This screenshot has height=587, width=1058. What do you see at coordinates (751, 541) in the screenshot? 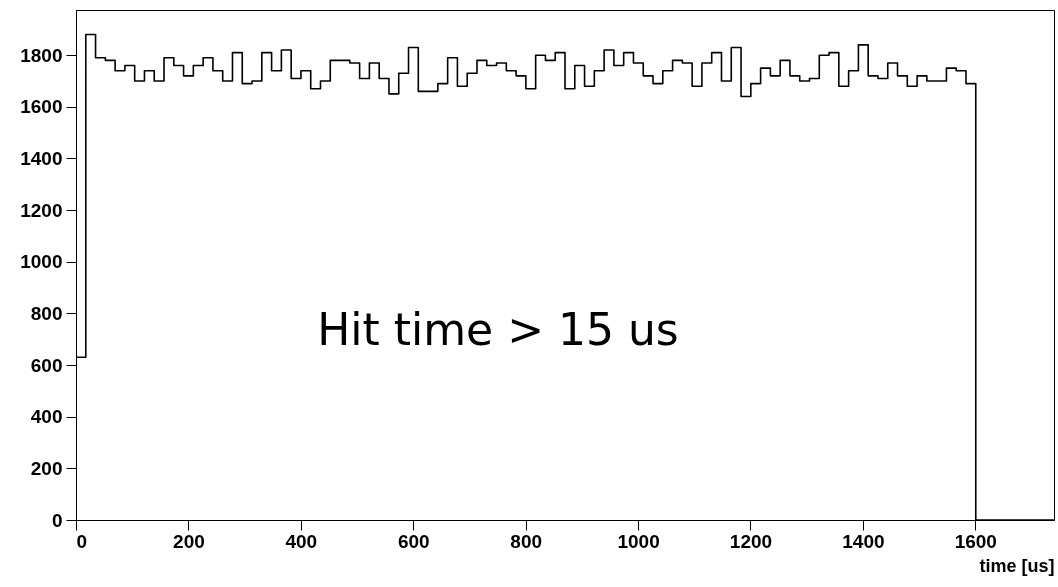
I see `x-tick-label: 1200` at bounding box center [751, 541].